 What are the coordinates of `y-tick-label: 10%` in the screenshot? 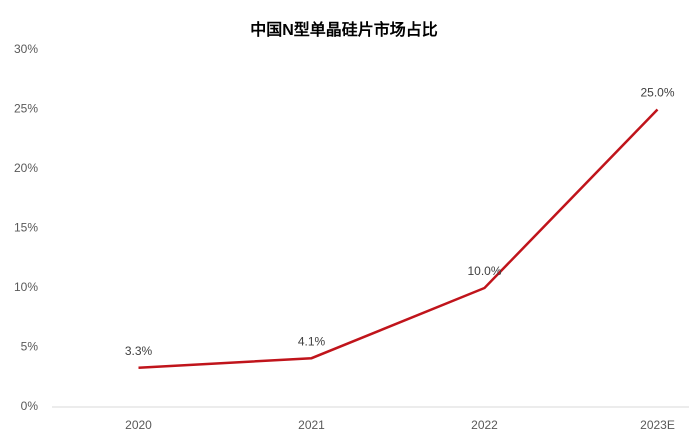 It's located at (26, 287).